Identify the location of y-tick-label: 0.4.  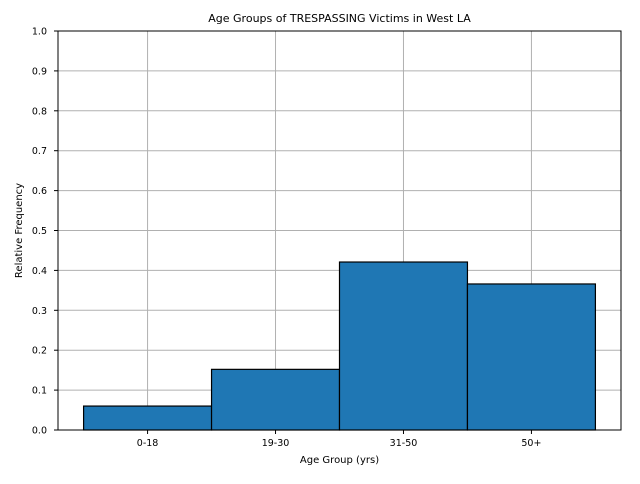
(39, 271).